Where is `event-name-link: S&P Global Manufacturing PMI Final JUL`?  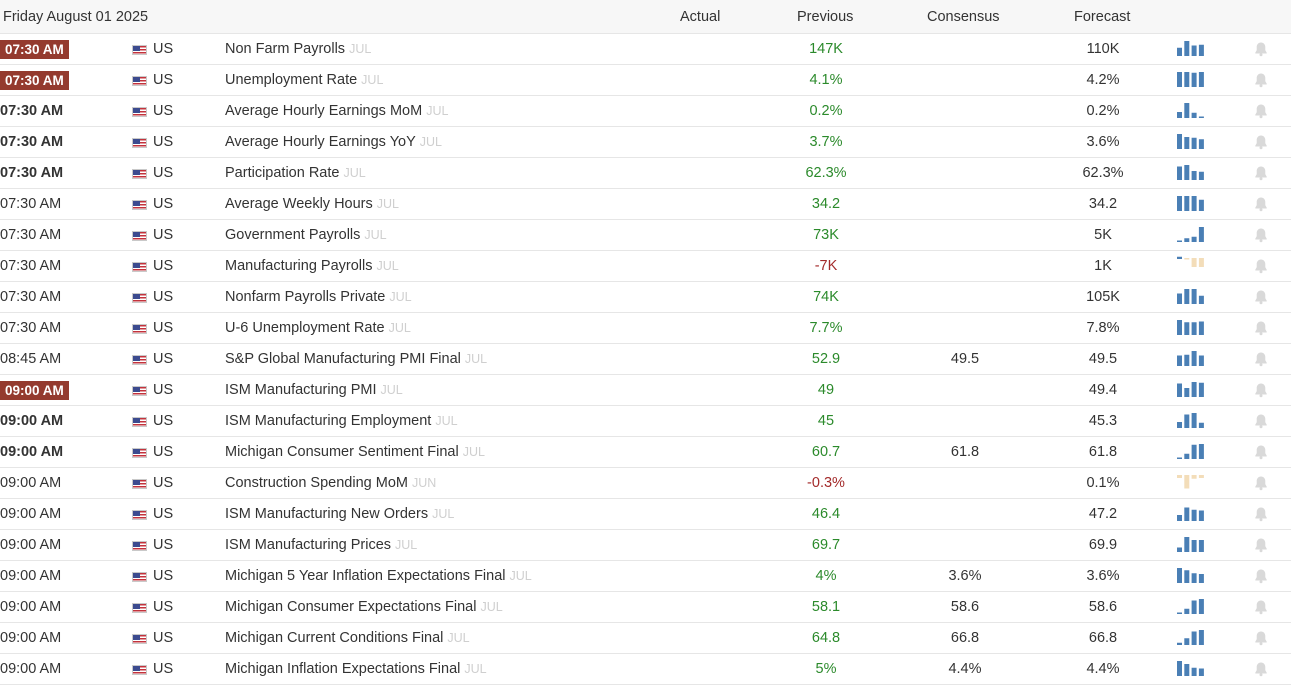 event-name-link: S&P Global Manufacturing PMI Final JUL is located at coordinates (356, 359).